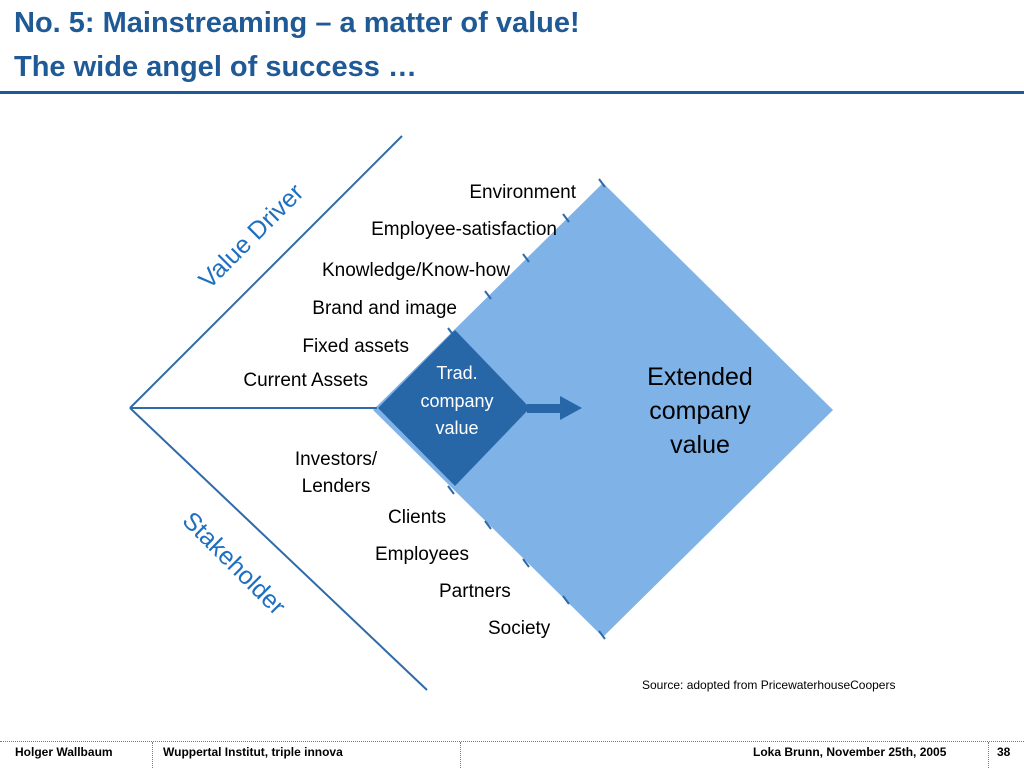 The height and width of the screenshot is (768, 1024). I want to click on value-driver-fixed-assets: Fixed assets, so click(355, 346).